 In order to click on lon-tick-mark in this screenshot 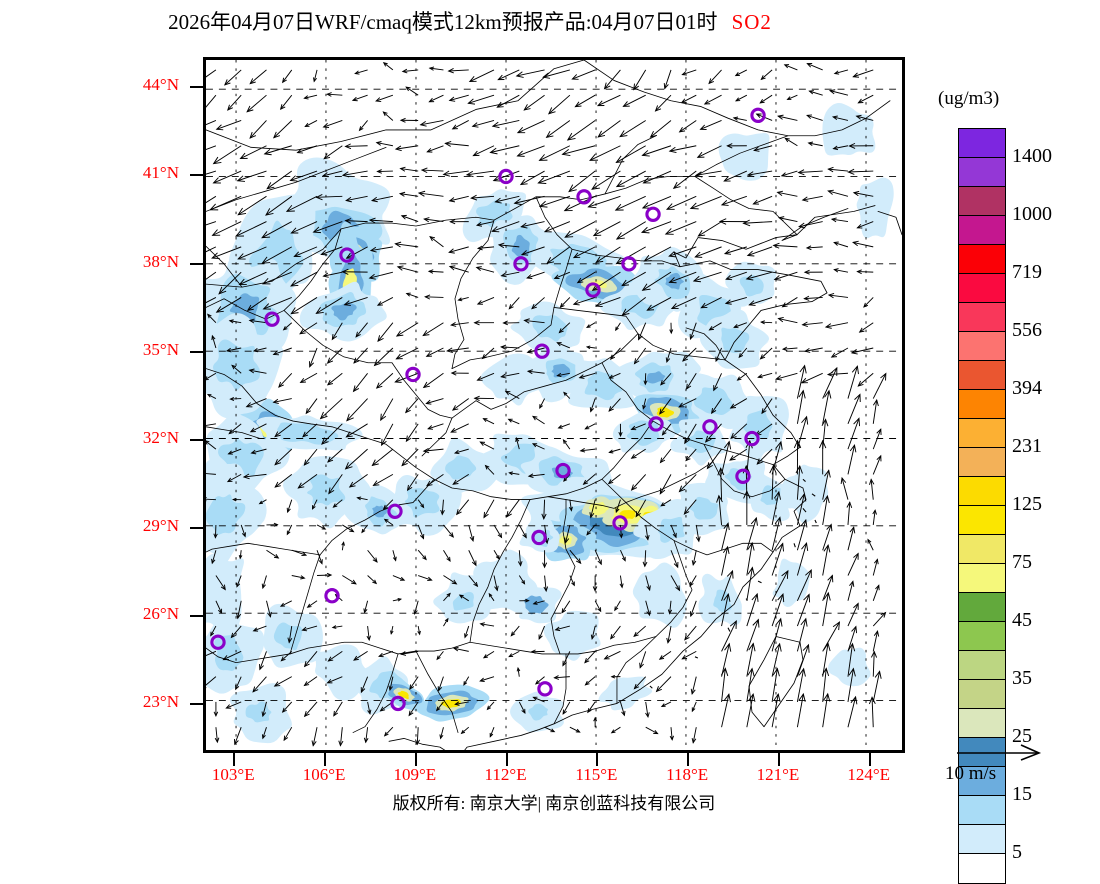, I will do `click(507, 759)`.